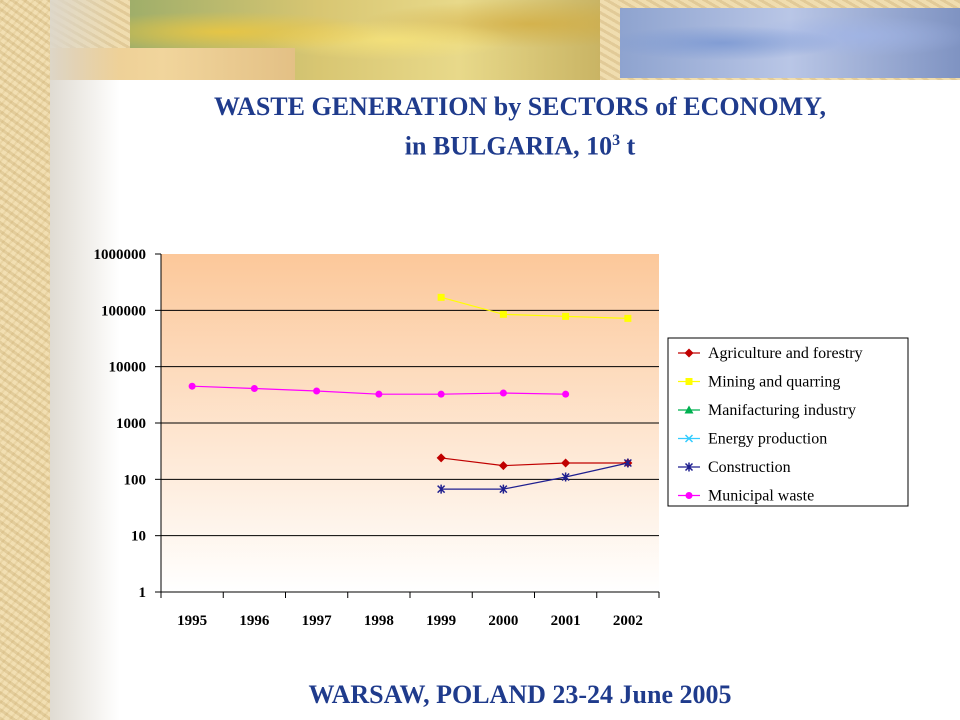 The height and width of the screenshot is (720, 960). I want to click on x-tick-label: 2000, so click(503, 621).